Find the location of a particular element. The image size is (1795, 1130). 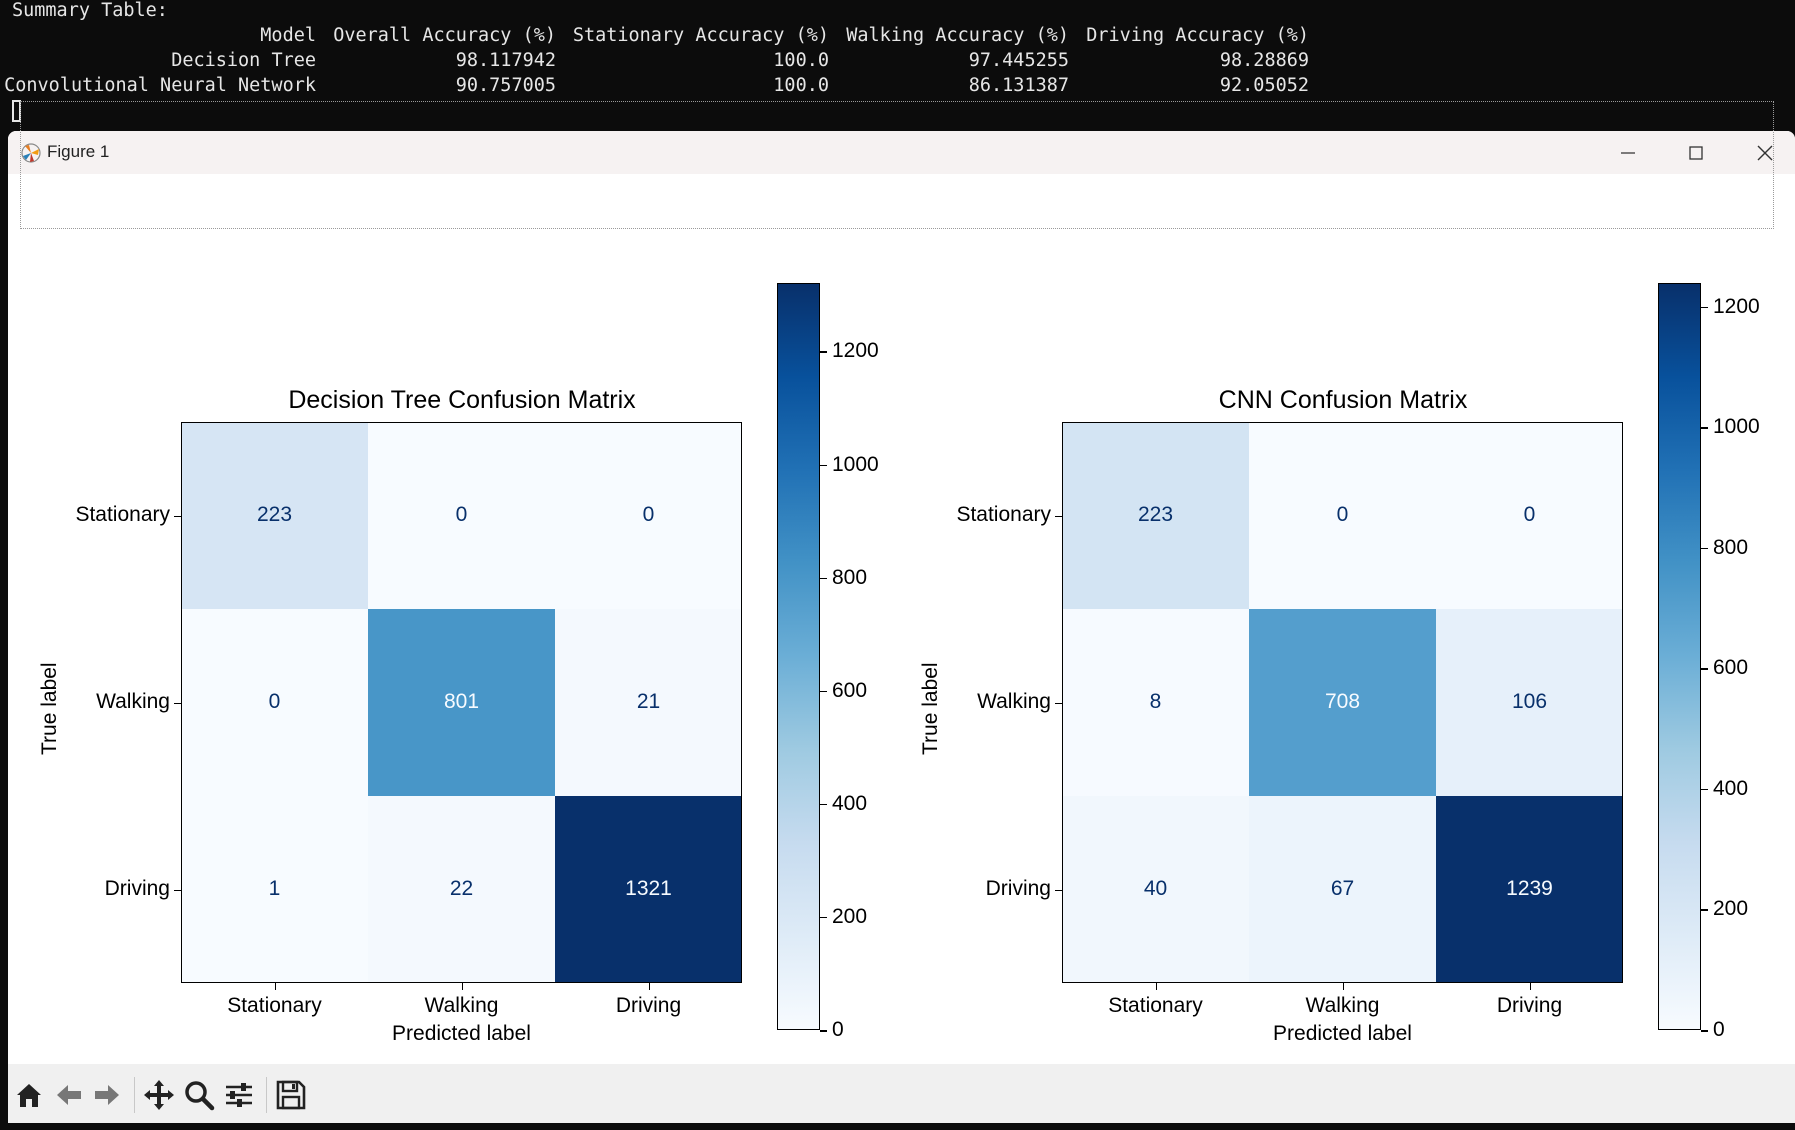

x-tick-label: Driving is located at coordinates (1529, 1005).